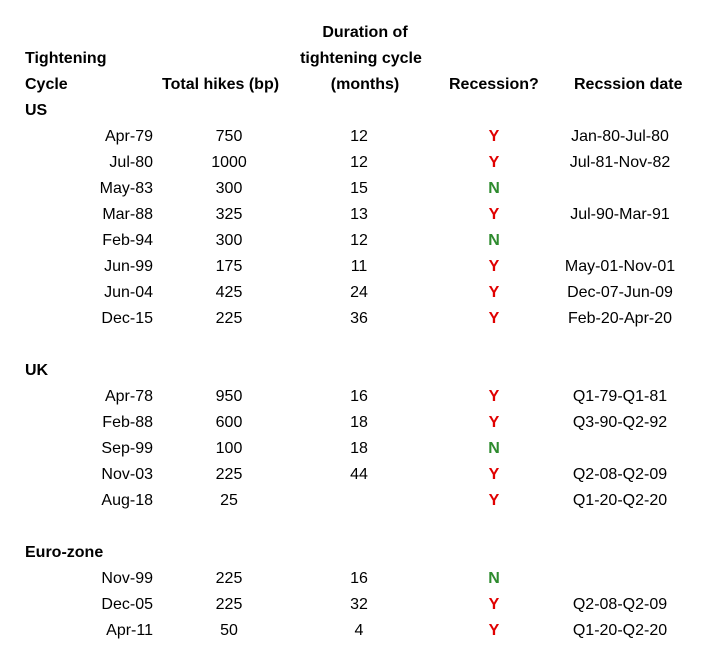 The width and height of the screenshot is (710, 666). What do you see at coordinates (229, 136) in the screenshot?
I see `total-hikes: 750` at bounding box center [229, 136].